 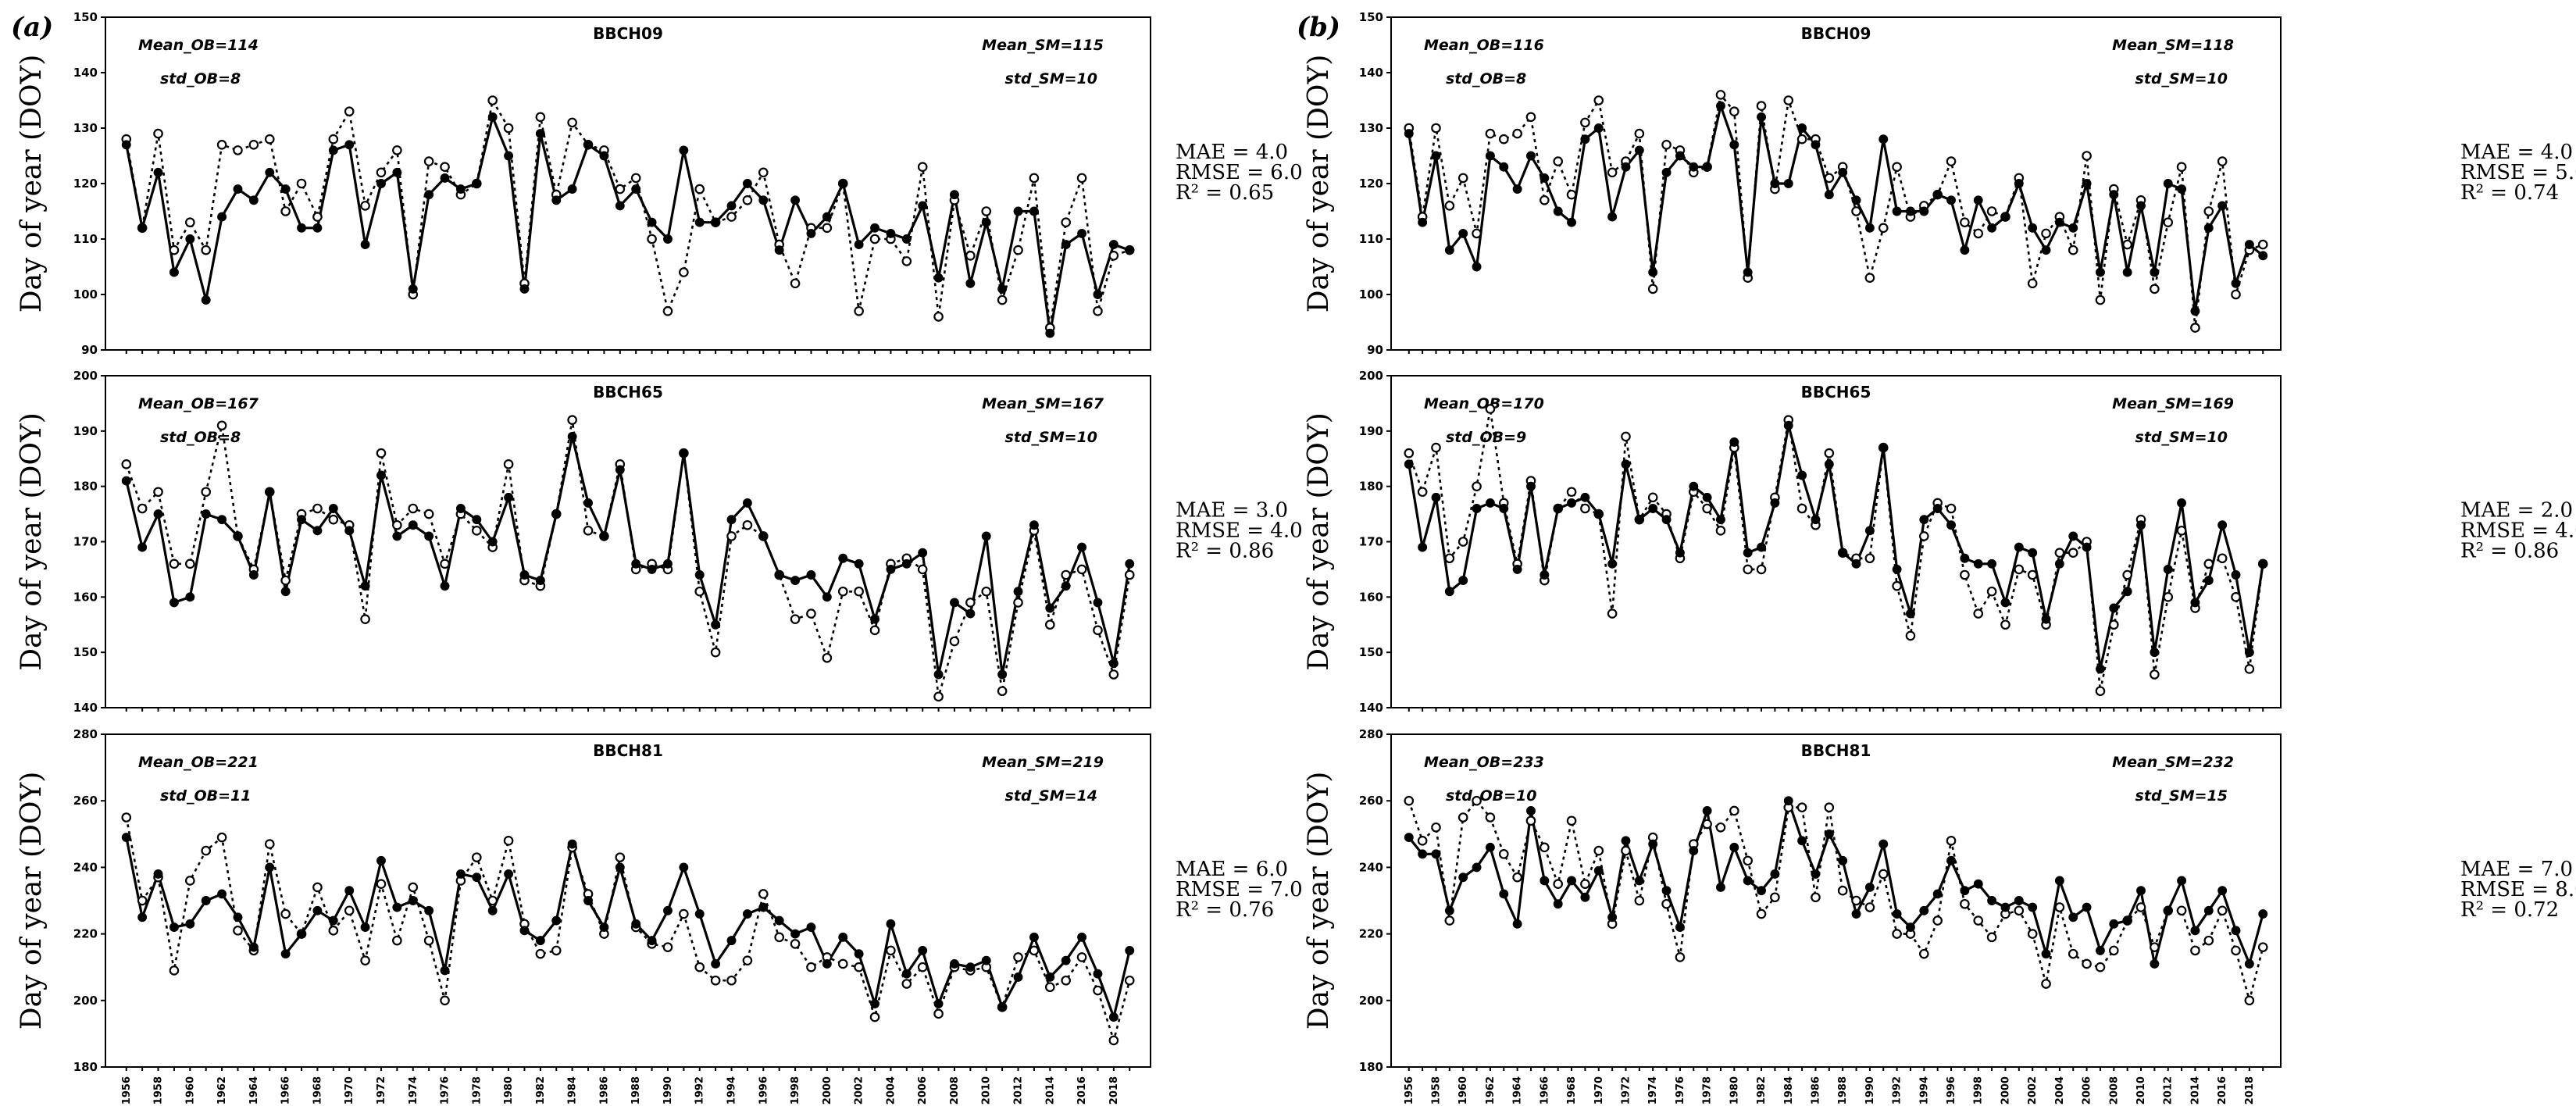 I want to click on point-simulated-1985, so click(x=588, y=503).